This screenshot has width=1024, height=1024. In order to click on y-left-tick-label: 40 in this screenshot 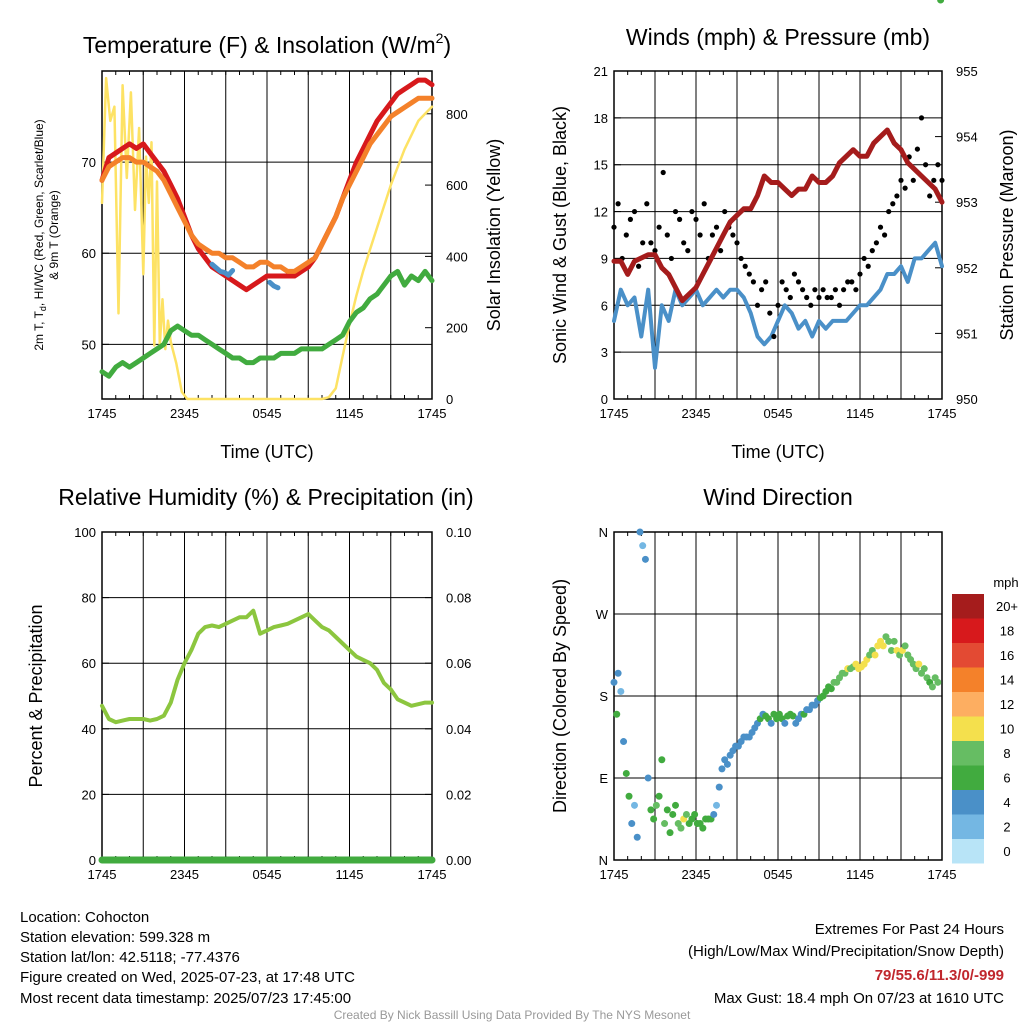, I will do `click(89, 729)`.